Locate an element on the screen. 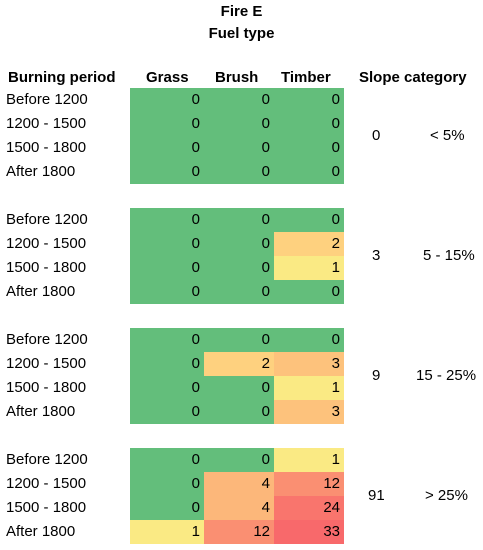 This screenshot has width=483, height=550. slope-range: < 5% is located at coordinates (447, 135).